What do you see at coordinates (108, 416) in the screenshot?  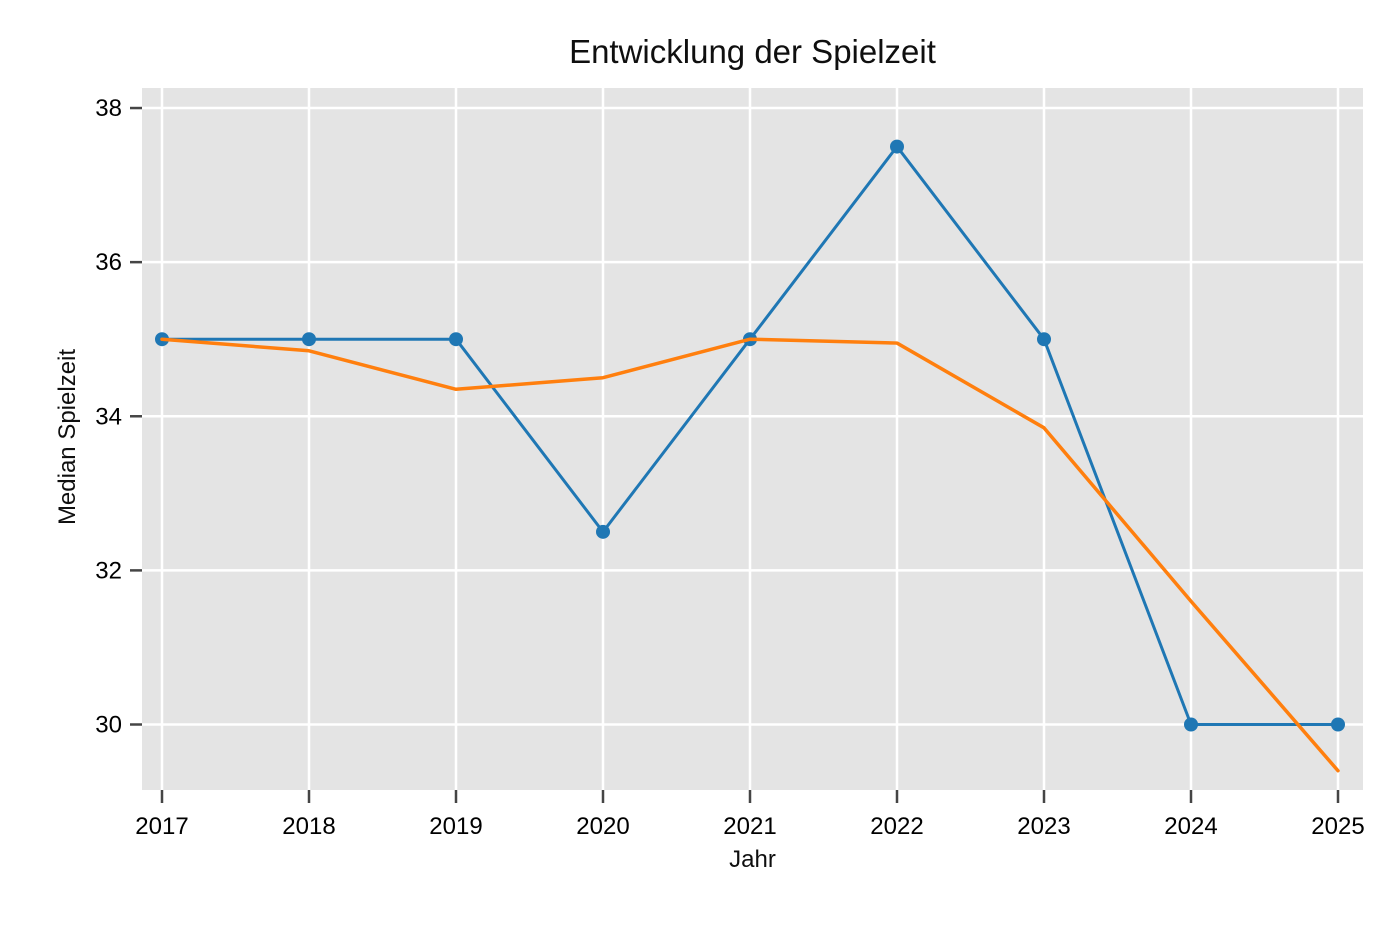 I see `y-tick-label: 34` at bounding box center [108, 416].